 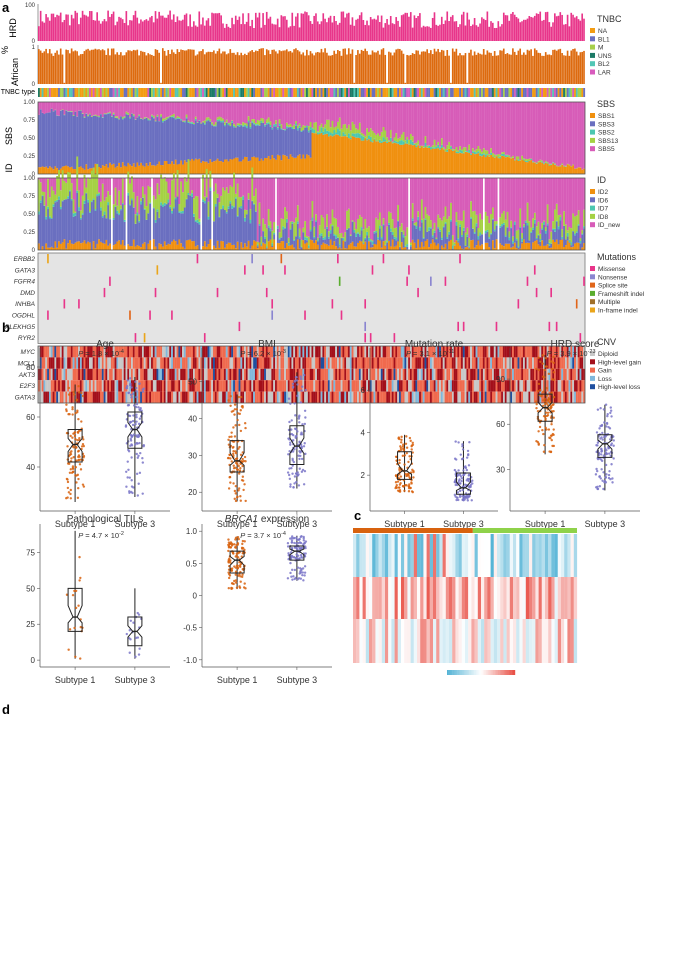 What do you see at coordinates (29, 139) in the screenshot?
I see `sbs-tick-label: 0.50` at bounding box center [29, 139].